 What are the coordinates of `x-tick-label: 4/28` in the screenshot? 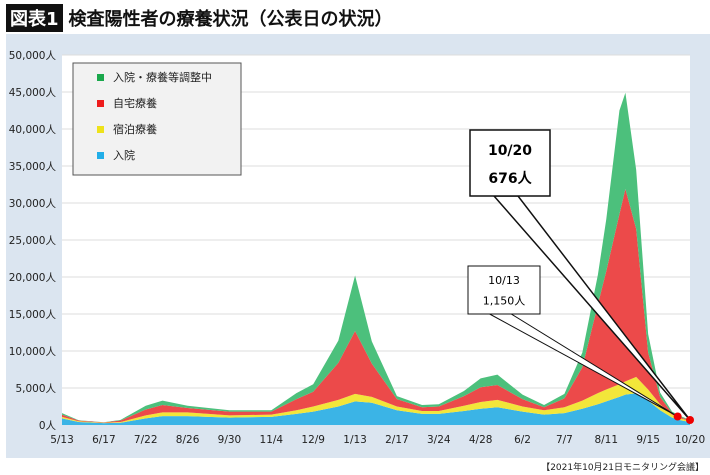 It's located at (481, 440).